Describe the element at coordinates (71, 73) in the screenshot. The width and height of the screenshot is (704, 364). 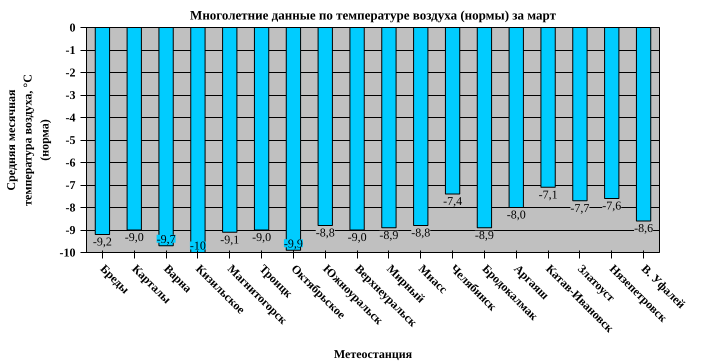
I see `y-tick-label: -2` at that location.